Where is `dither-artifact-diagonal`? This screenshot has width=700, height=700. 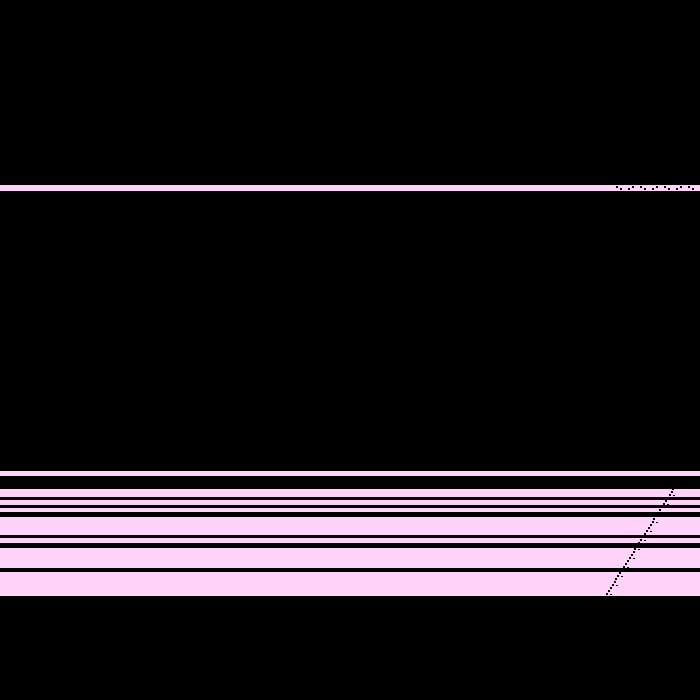
dither-artifact-diagonal is located at coordinates (646, 535).